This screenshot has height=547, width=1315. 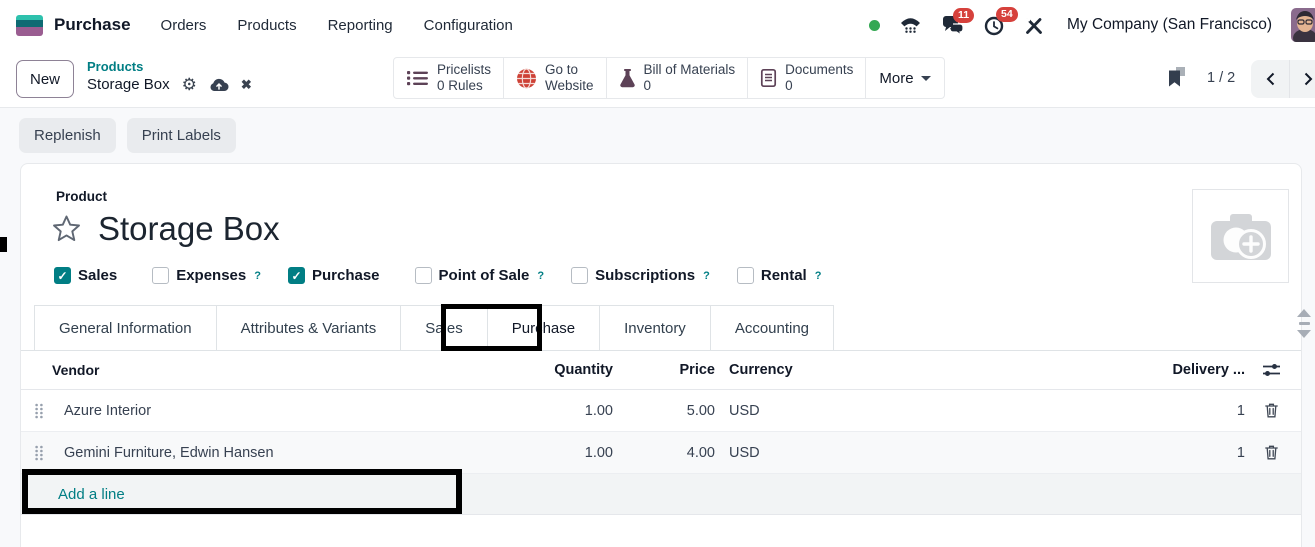 What do you see at coordinates (778, 275) in the screenshot?
I see `toggle-rental: Rental?` at bounding box center [778, 275].